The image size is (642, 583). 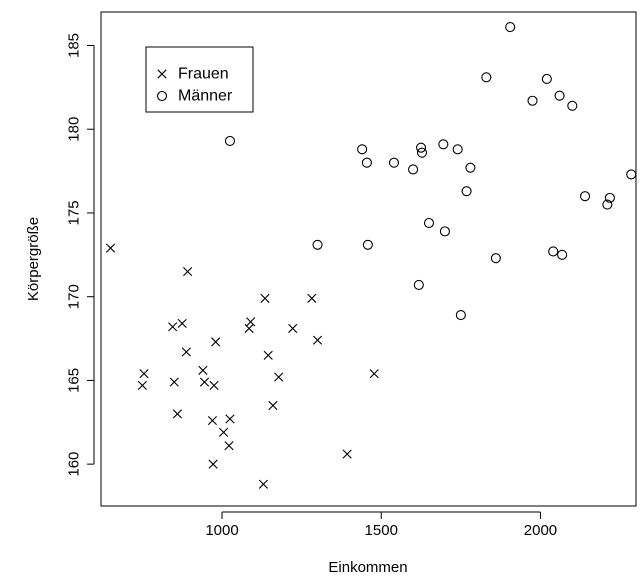 I want to click on x-tick-label: 1500, so click(x=381, y=530).